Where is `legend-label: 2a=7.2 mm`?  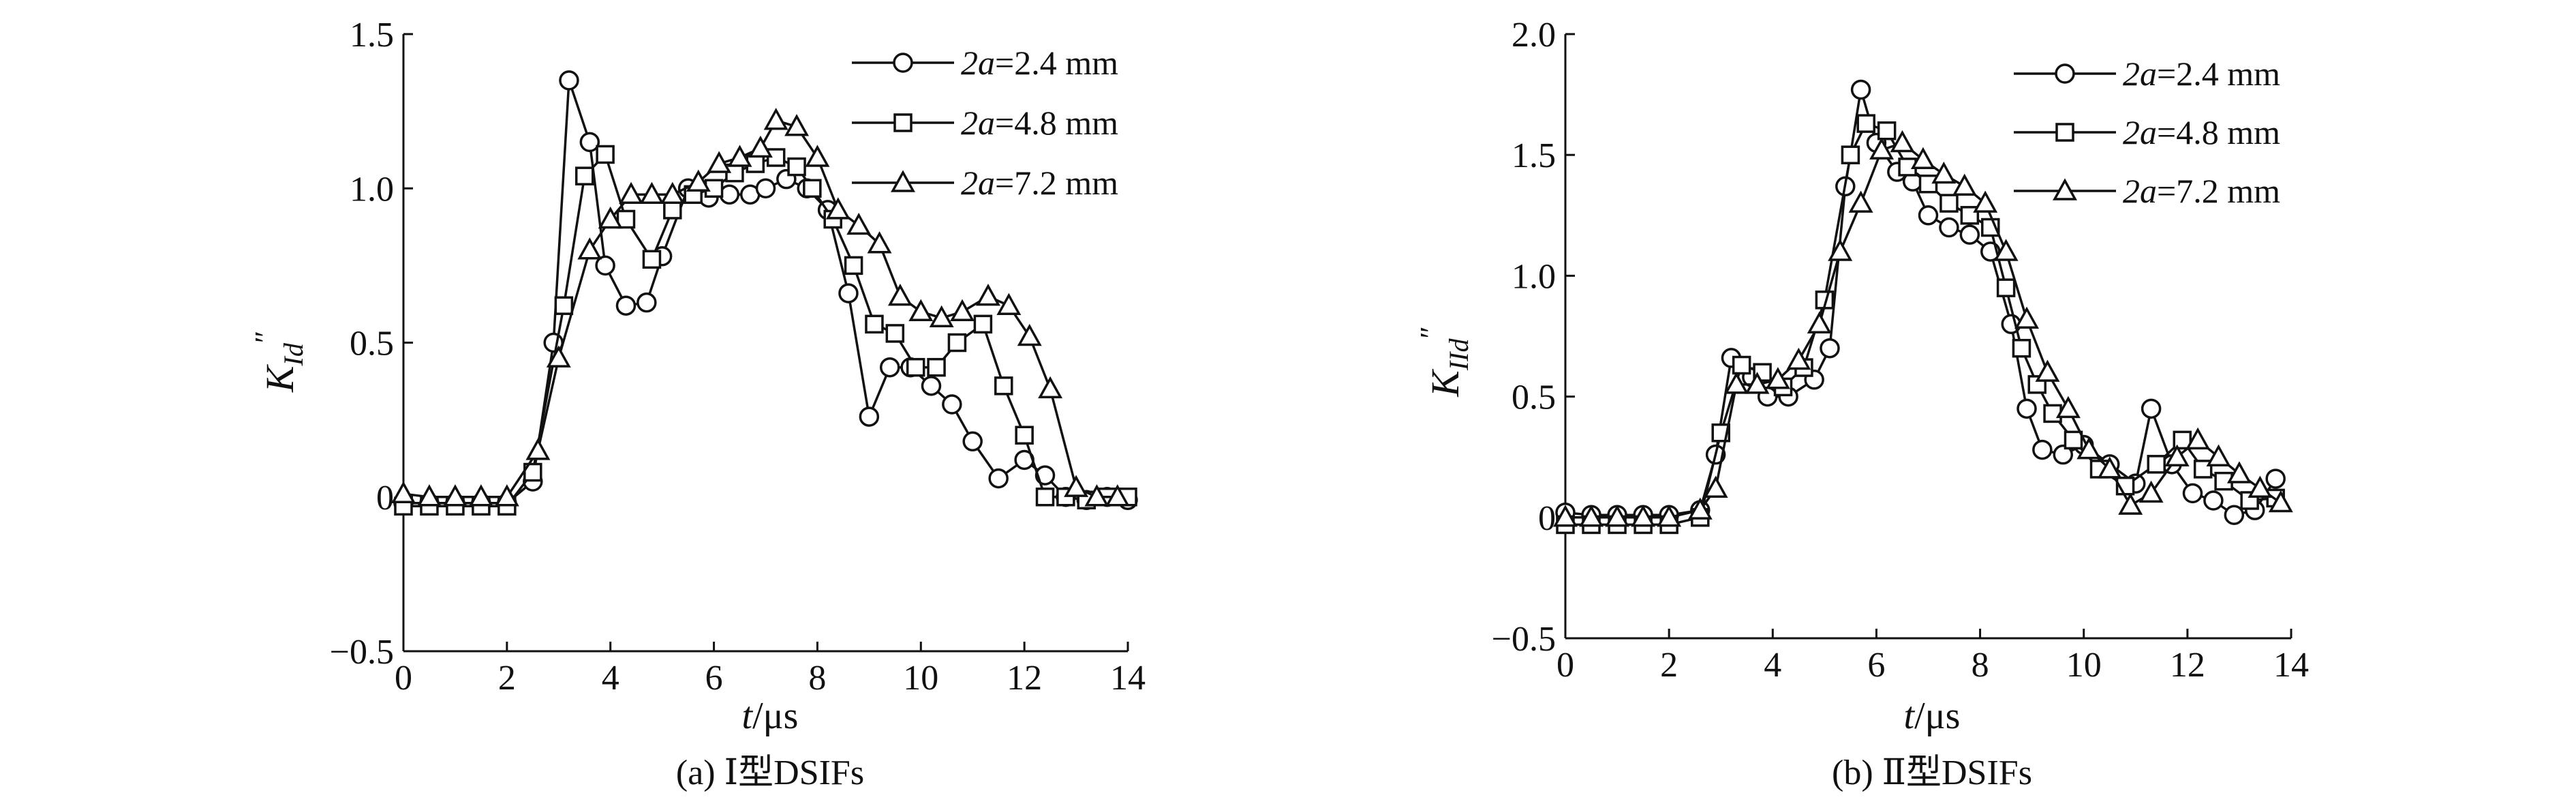
legend-label: 2a=7.2 mm is located at coordinates (2201, 191).